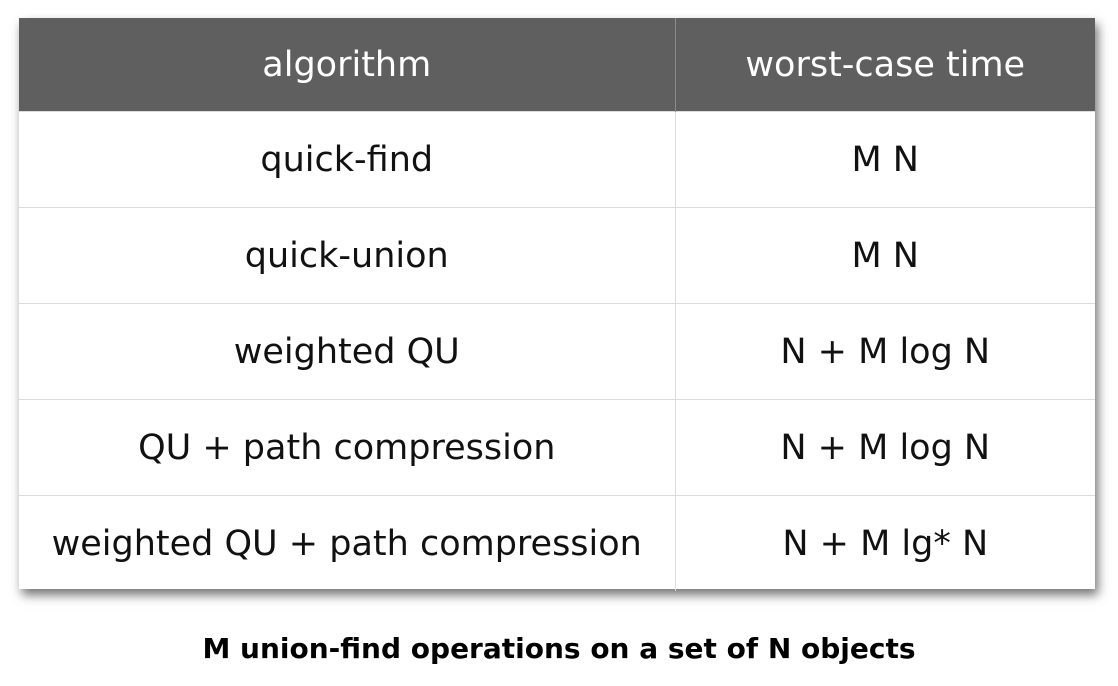 This screenshot has height=686, width=1118. Describe the element at coordinates (347, 159) in the screenshot. I see `algorithm-cell: quick-find` at that location.